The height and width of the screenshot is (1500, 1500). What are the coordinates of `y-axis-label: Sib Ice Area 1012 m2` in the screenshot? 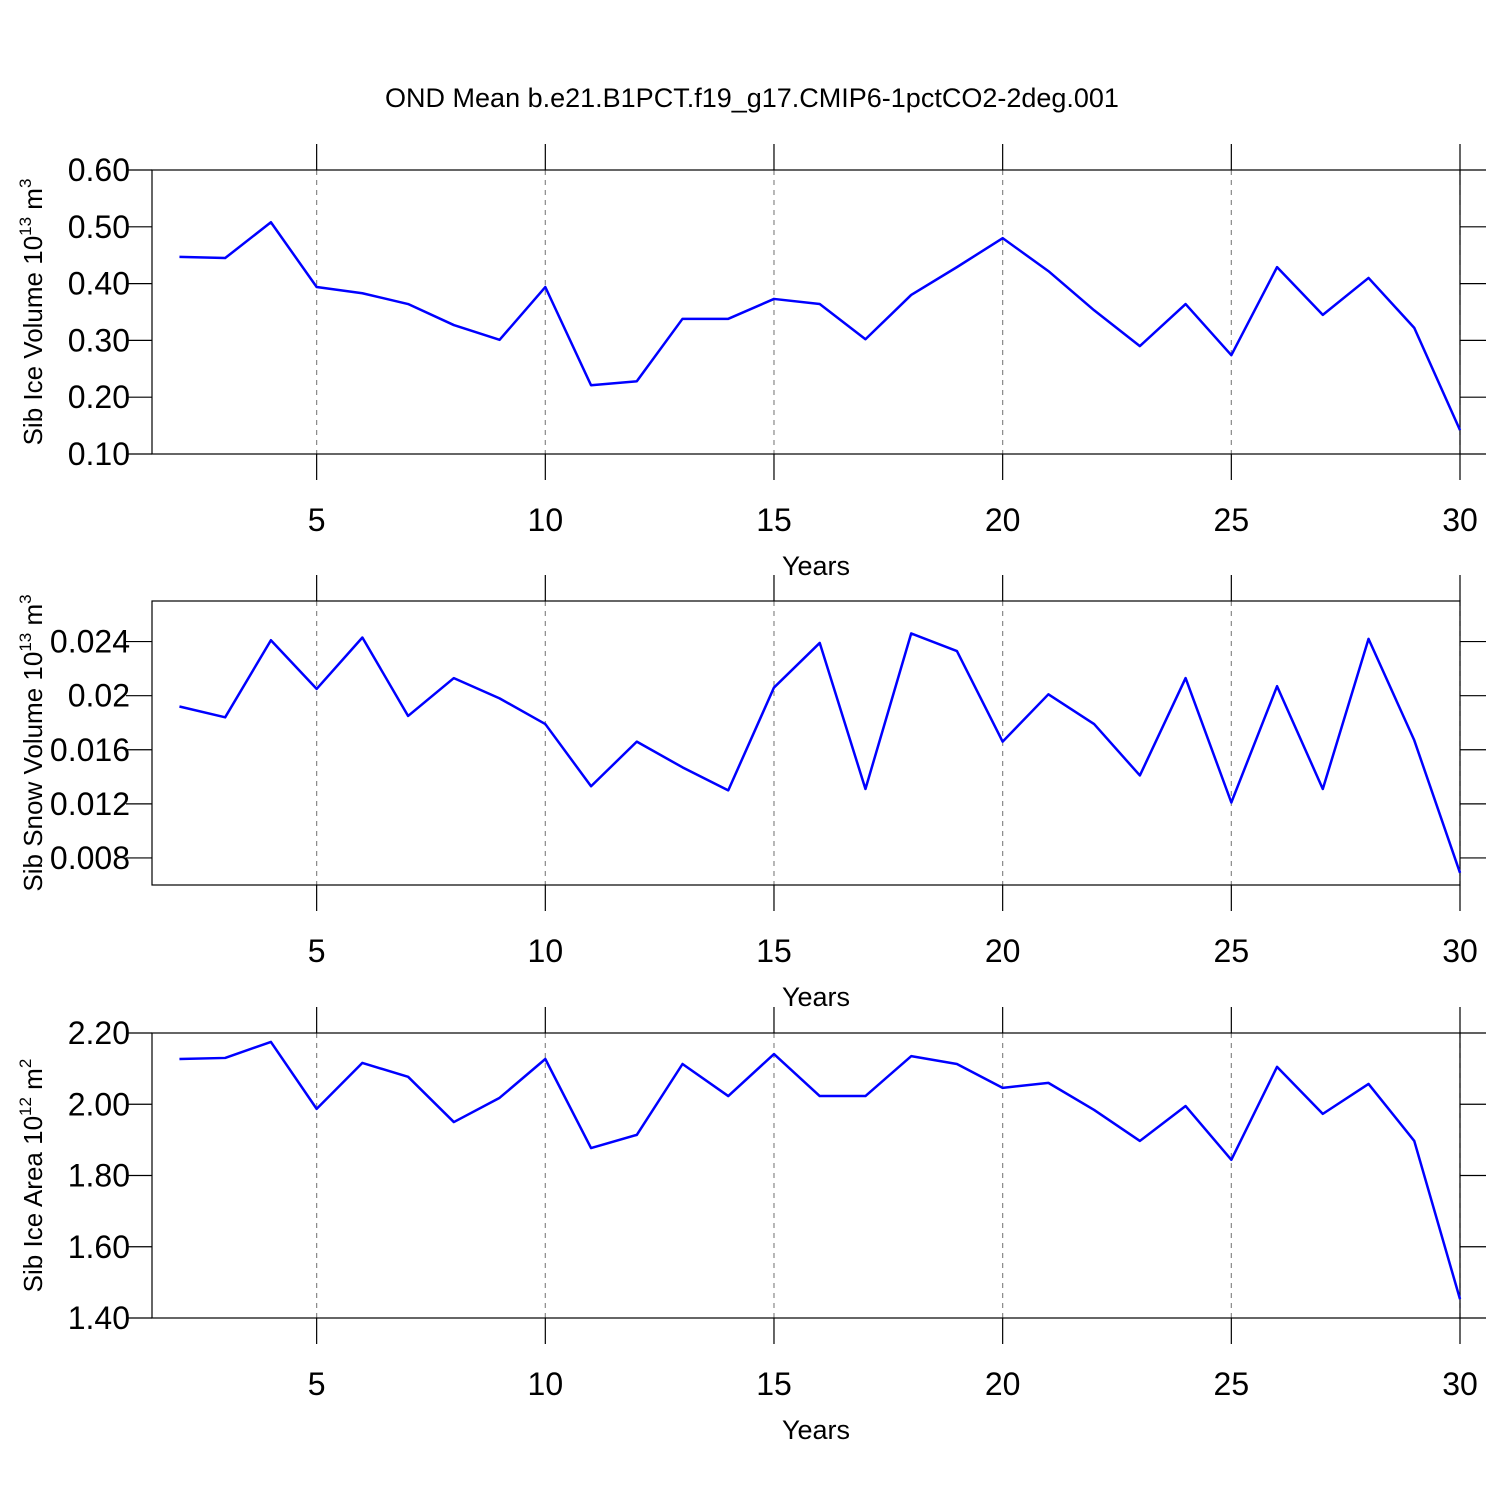 It's located at (32, 1176).